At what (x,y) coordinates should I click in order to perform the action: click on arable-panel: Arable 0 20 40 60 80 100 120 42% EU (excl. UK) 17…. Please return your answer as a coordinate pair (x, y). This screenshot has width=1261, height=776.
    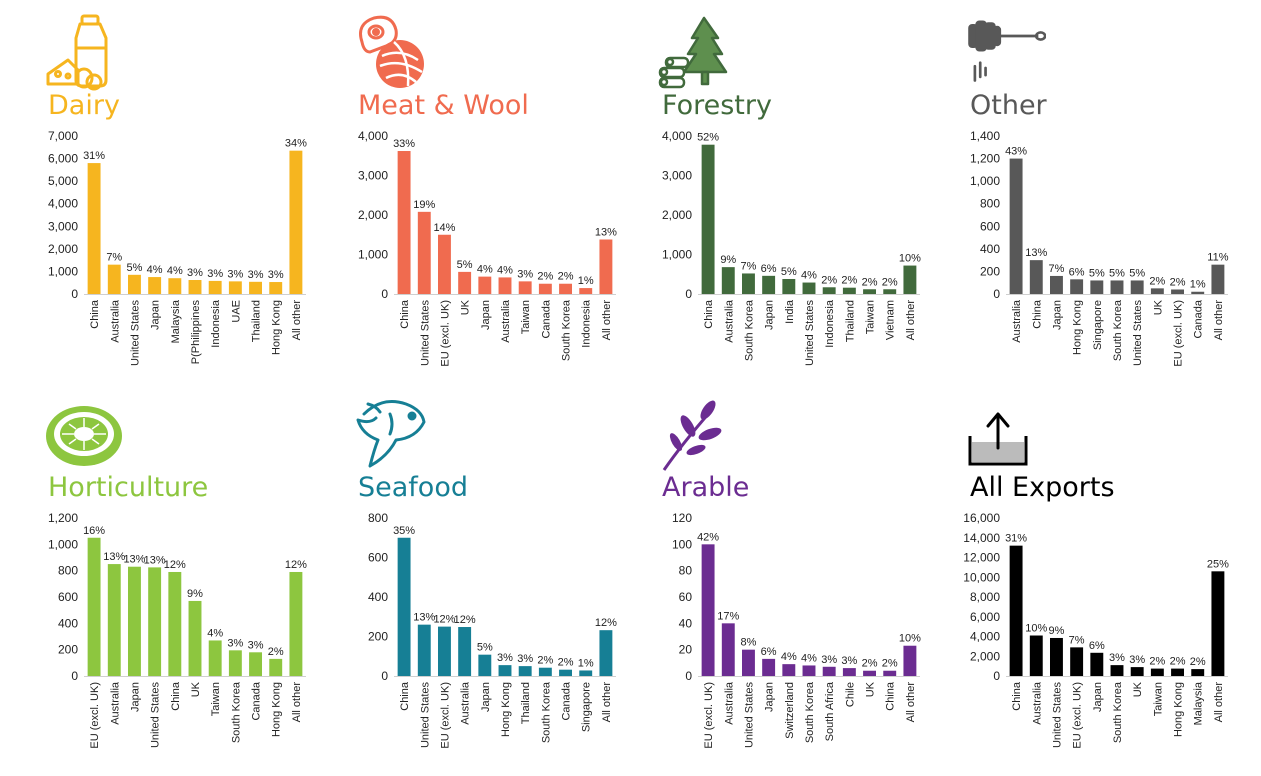
    Looking at the image, I should click on (808, 584).